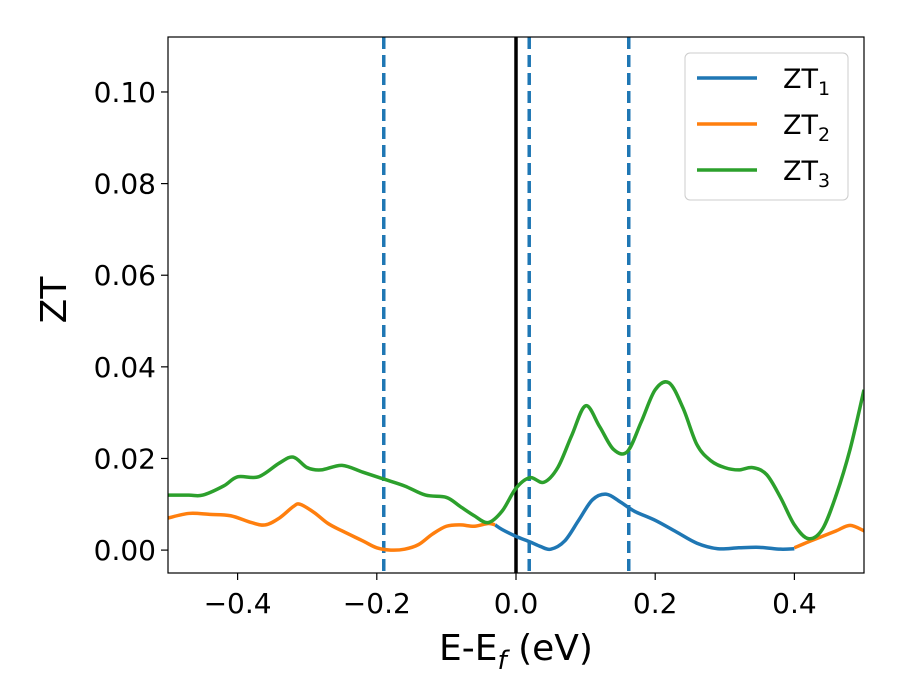 The height and width of the screenshot is (700, 900). I want to click on legend: ZT1 ZT2 ZT3, so click(766, 126).